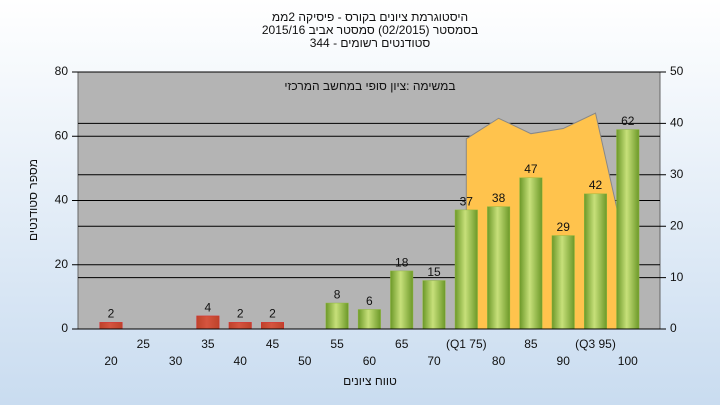 The height and width of the screenshot is (405, 720). I want to click on x-tick-label: 50, so click(305, 361).